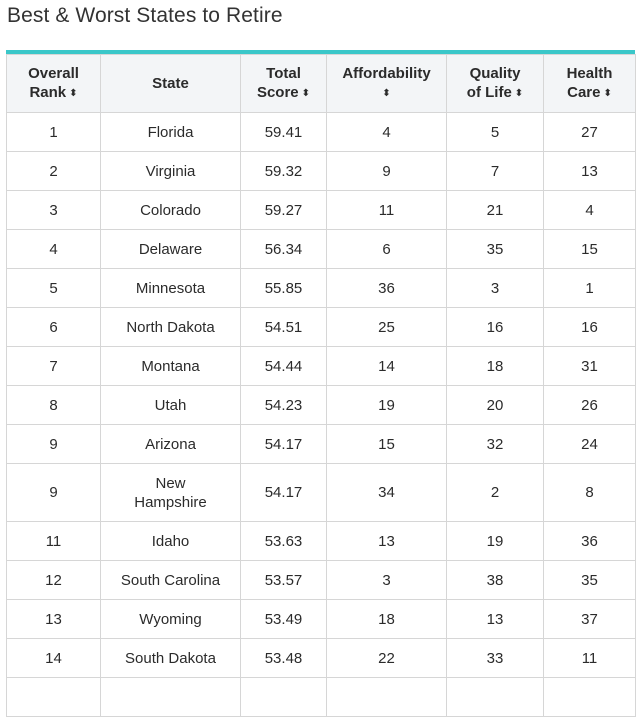 This screenshot has width=640, height=717. Describe the element at coordinates (283, 73) in the screenshot. I see `column-header-label: Total` at that location.